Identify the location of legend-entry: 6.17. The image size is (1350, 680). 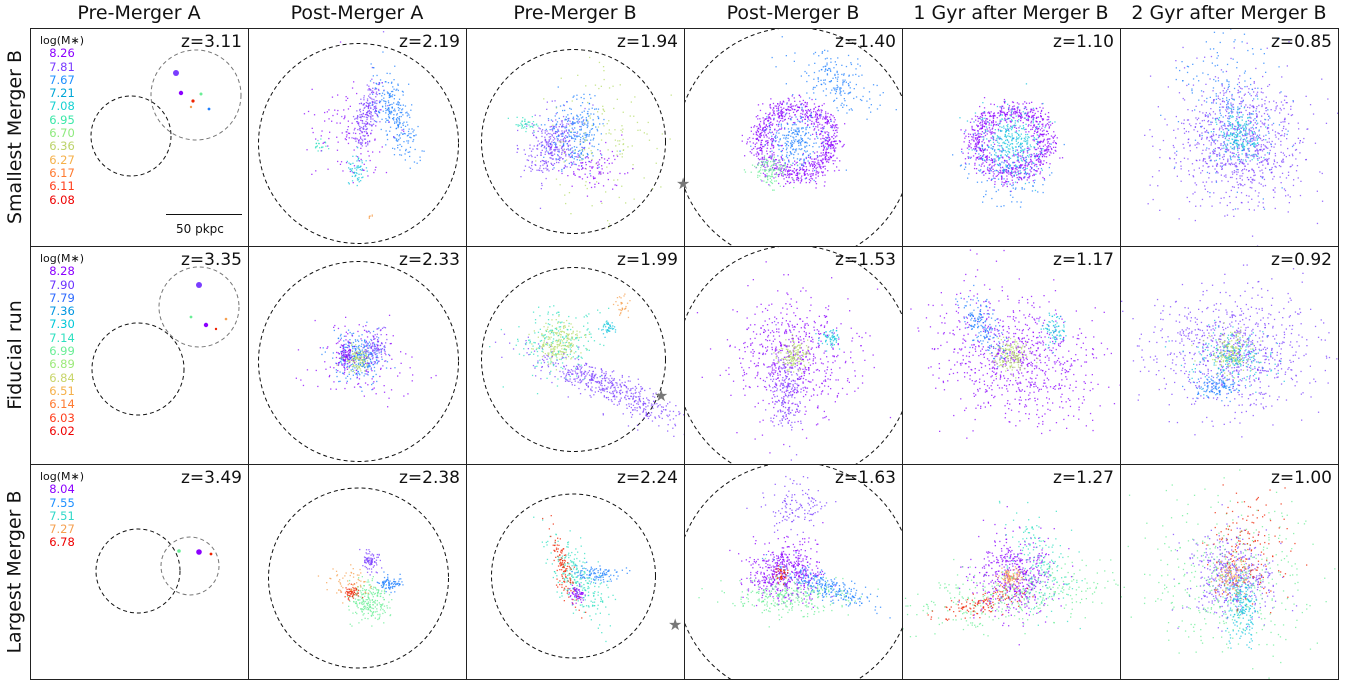
(62, 172).